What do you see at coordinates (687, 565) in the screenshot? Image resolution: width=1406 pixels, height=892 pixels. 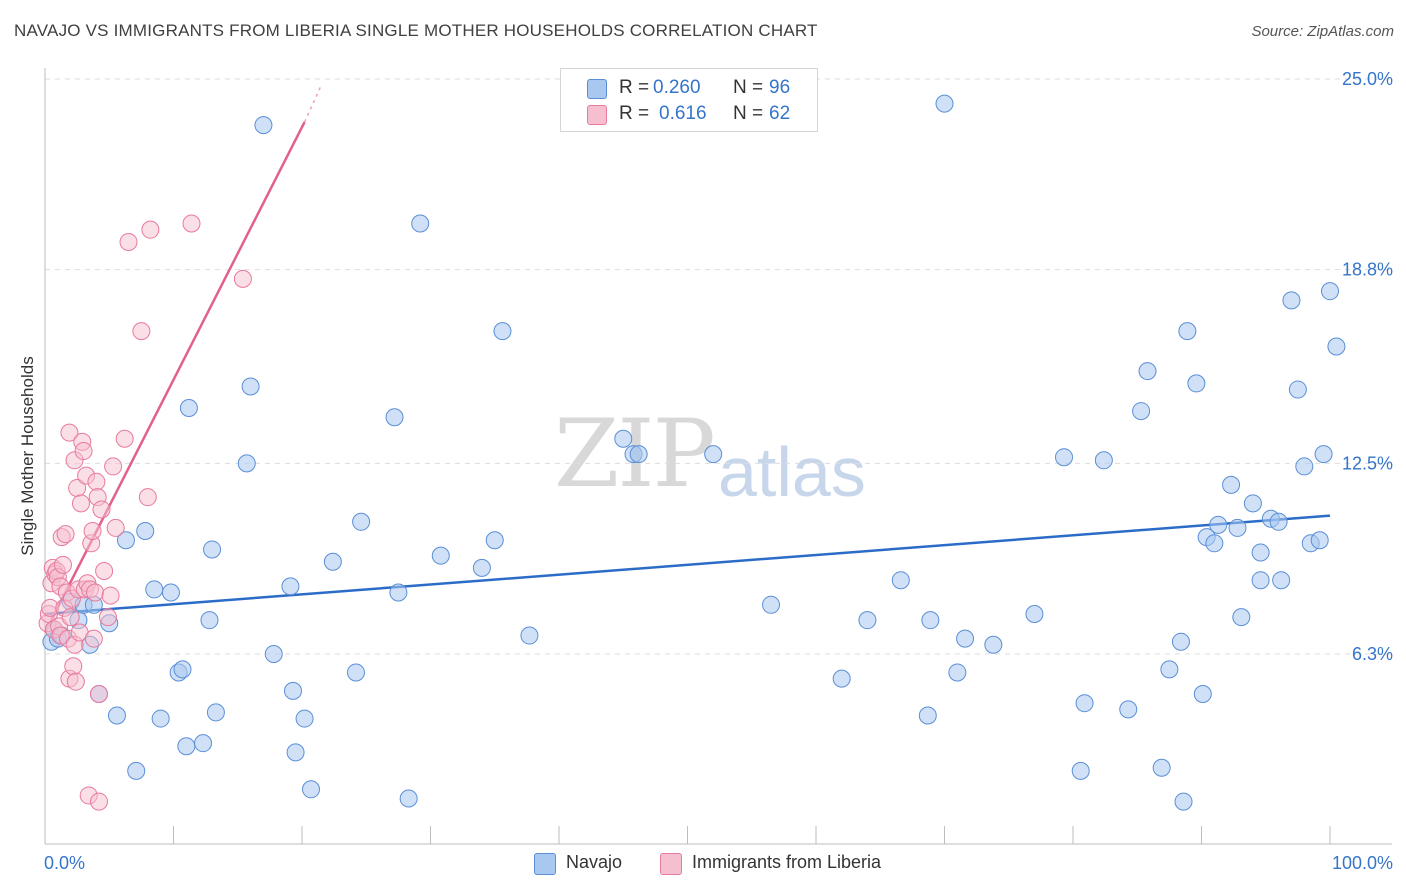 I see `navajo-trend-line` at bounding box center [687, 565].